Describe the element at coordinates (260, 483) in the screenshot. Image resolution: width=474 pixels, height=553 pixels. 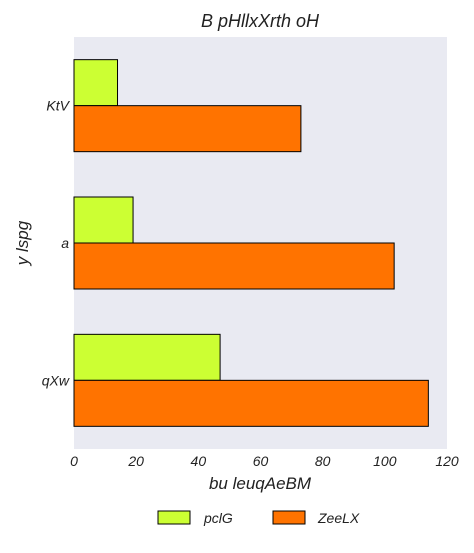
I see `x-axis-label: bu leuqAeBM` at that location.